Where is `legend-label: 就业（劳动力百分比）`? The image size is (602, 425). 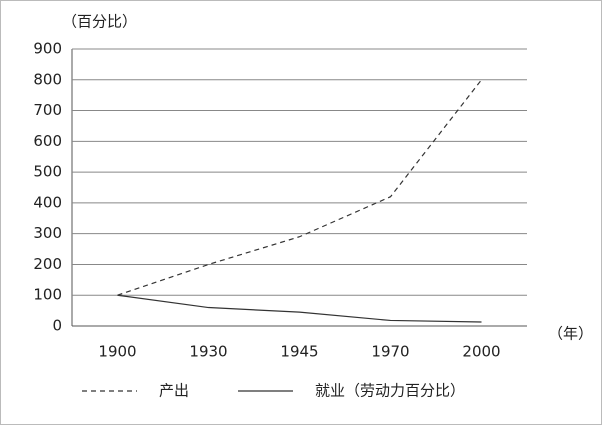
legend-label: 就业（劳动力百分比） is located at coordinates (390, 391).